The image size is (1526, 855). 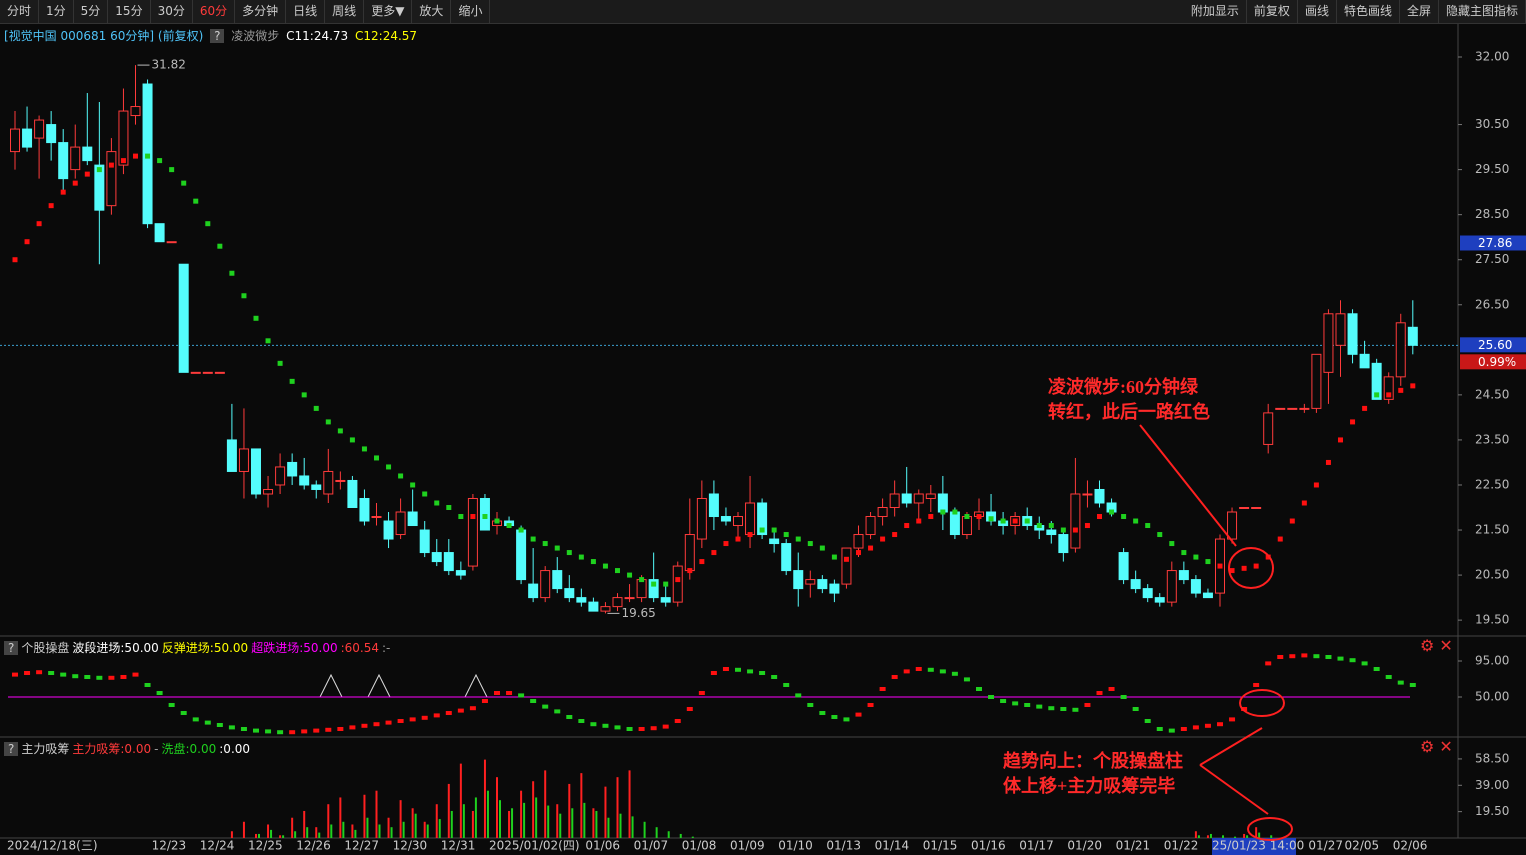 I want to click on toolbar-button: 60分, so click(x=214, y=11).